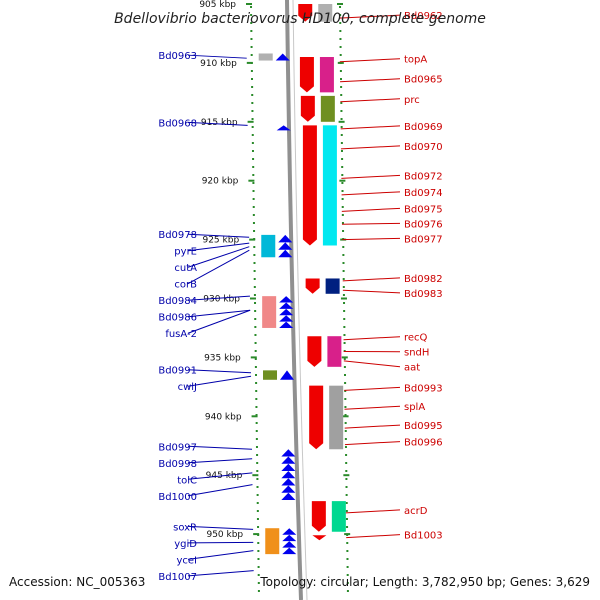 This screenshot has width=600, height=600. What do you see at coordinates (423, 127) in the screenshot?
I see `gene-label-reverse: Bd0969` at bounding box center [423, 127].